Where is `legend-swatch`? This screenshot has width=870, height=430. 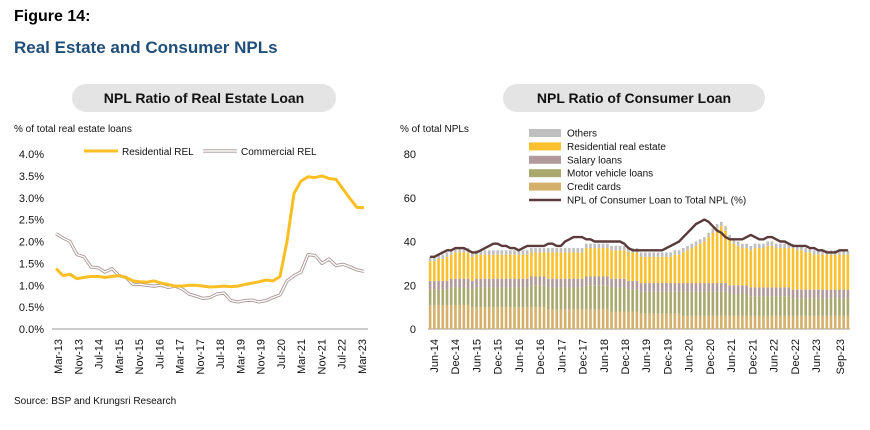
legend-swatch is located at coordinates (545, 173).